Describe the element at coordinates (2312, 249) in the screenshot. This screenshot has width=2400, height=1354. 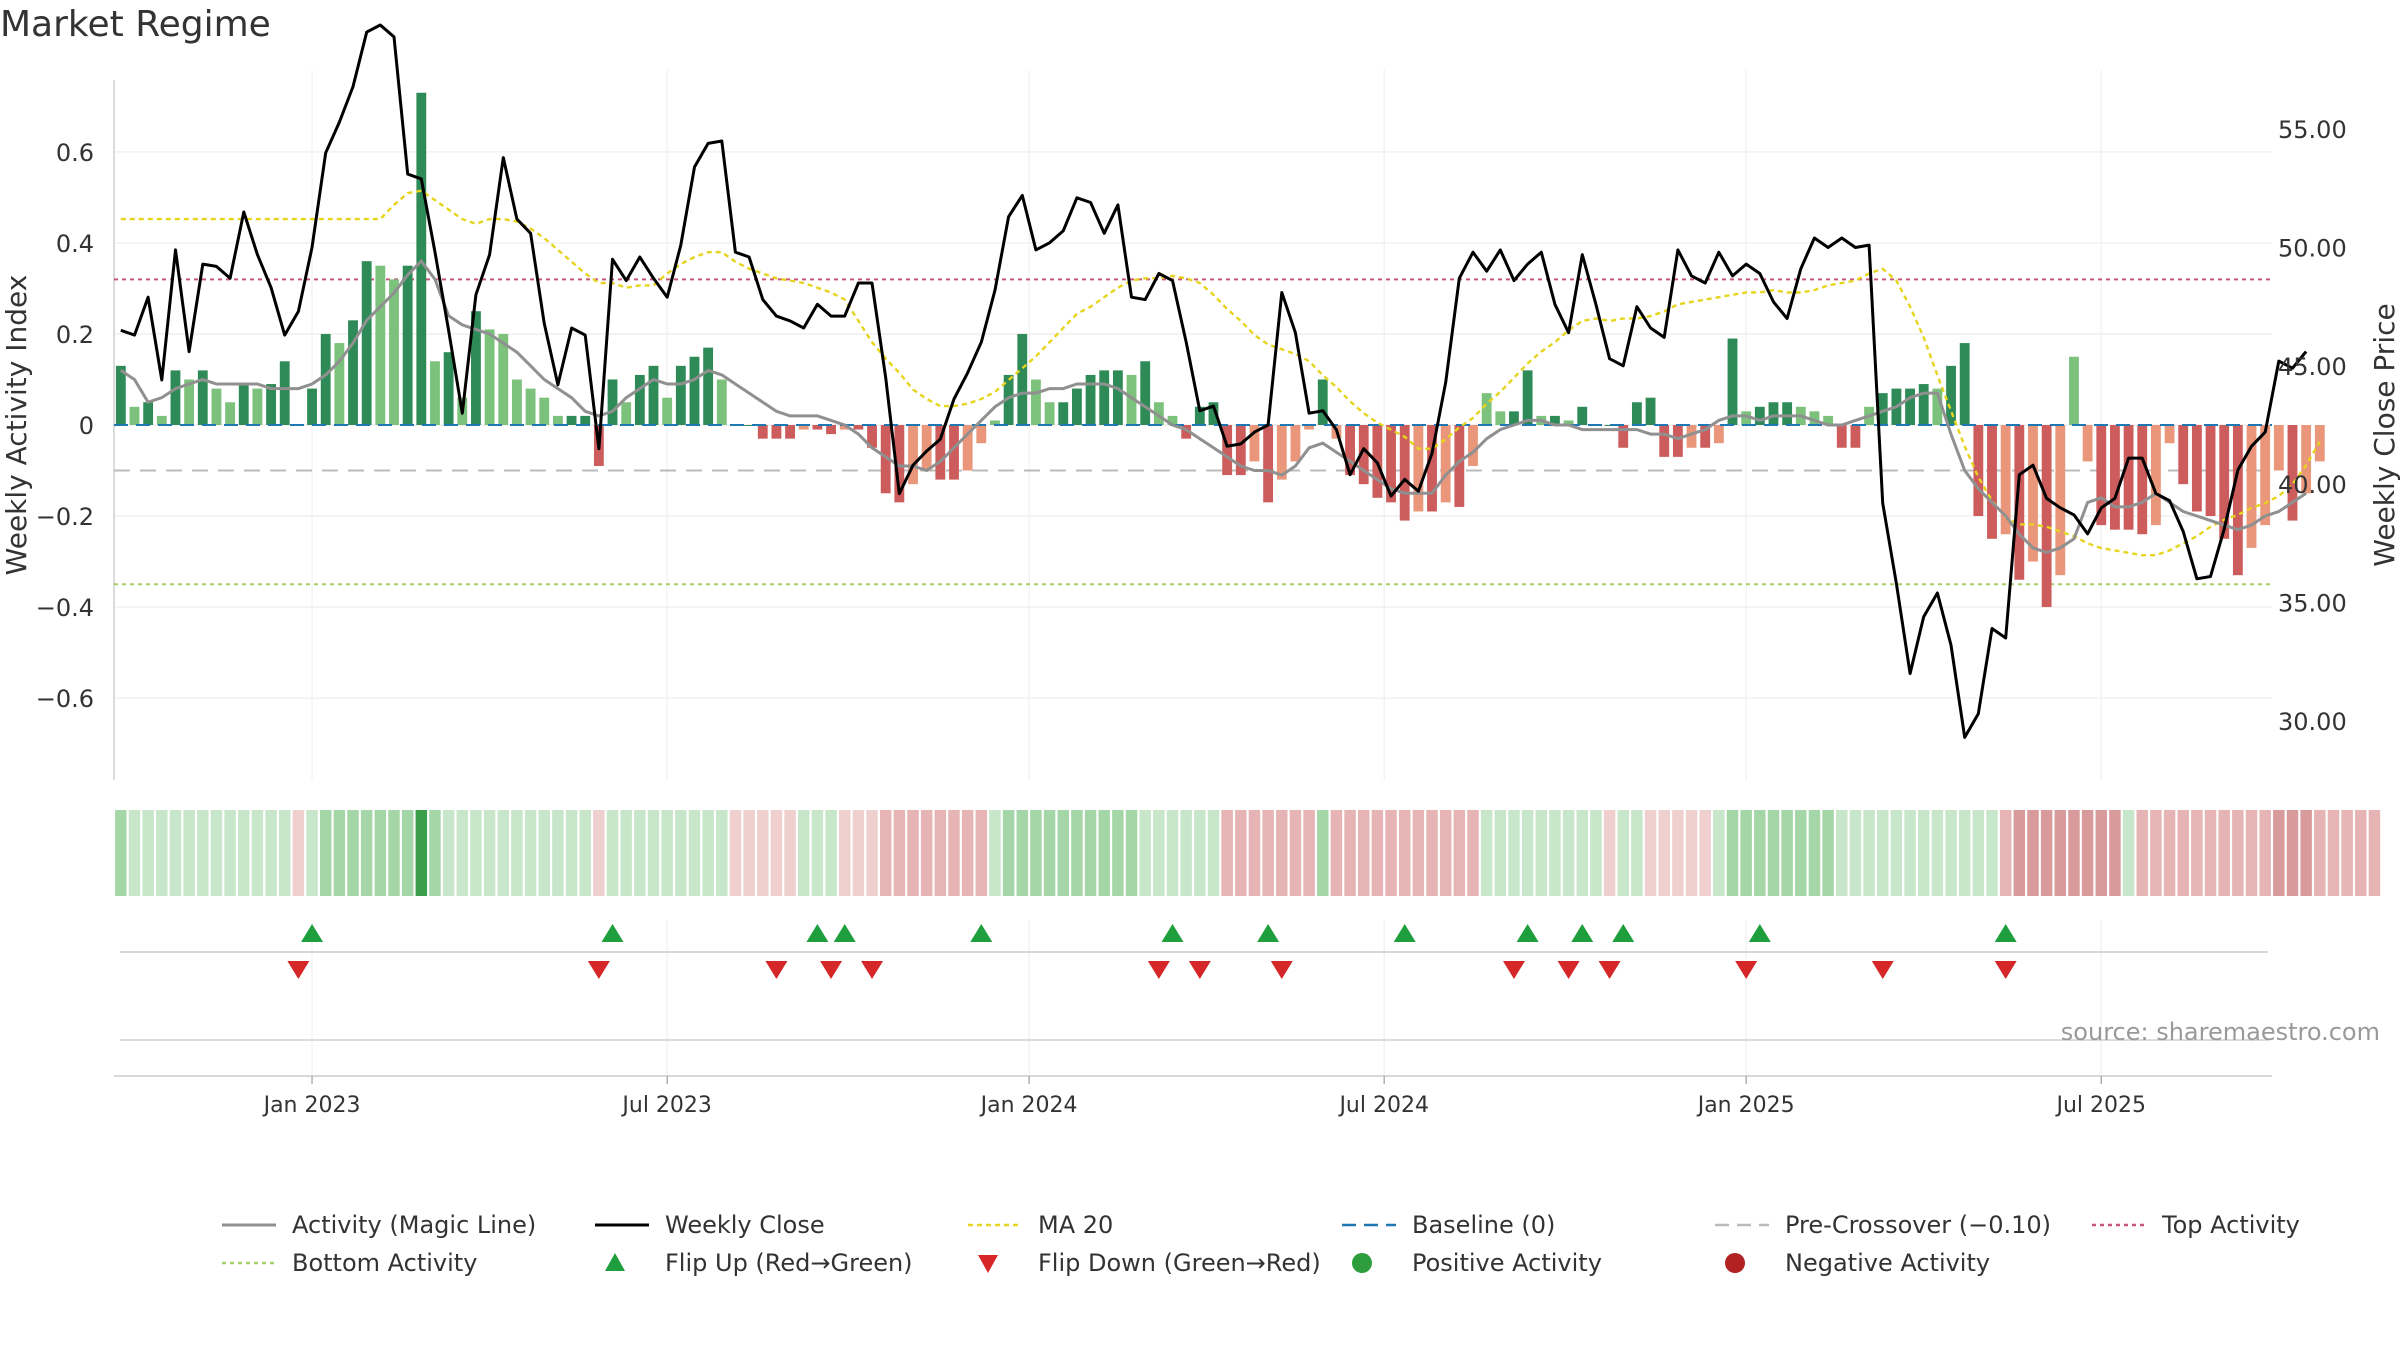
I see `right-tick-label-4: 50.00` at that location.